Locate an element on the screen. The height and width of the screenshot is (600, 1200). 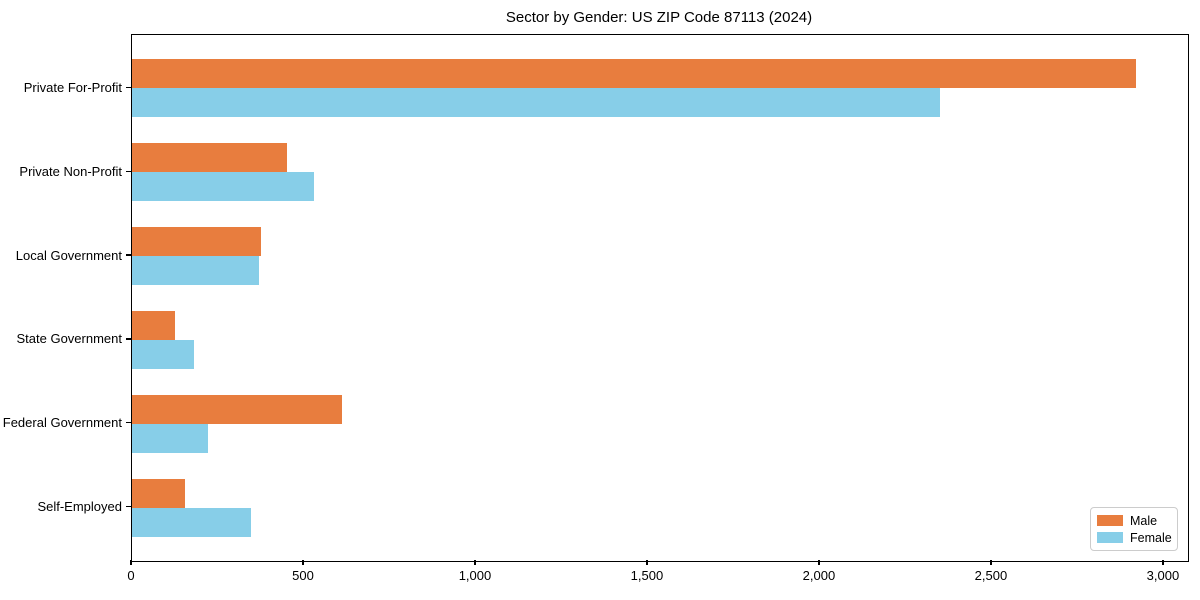
legend-item-male: Male is located at coordinates (1134, 521).